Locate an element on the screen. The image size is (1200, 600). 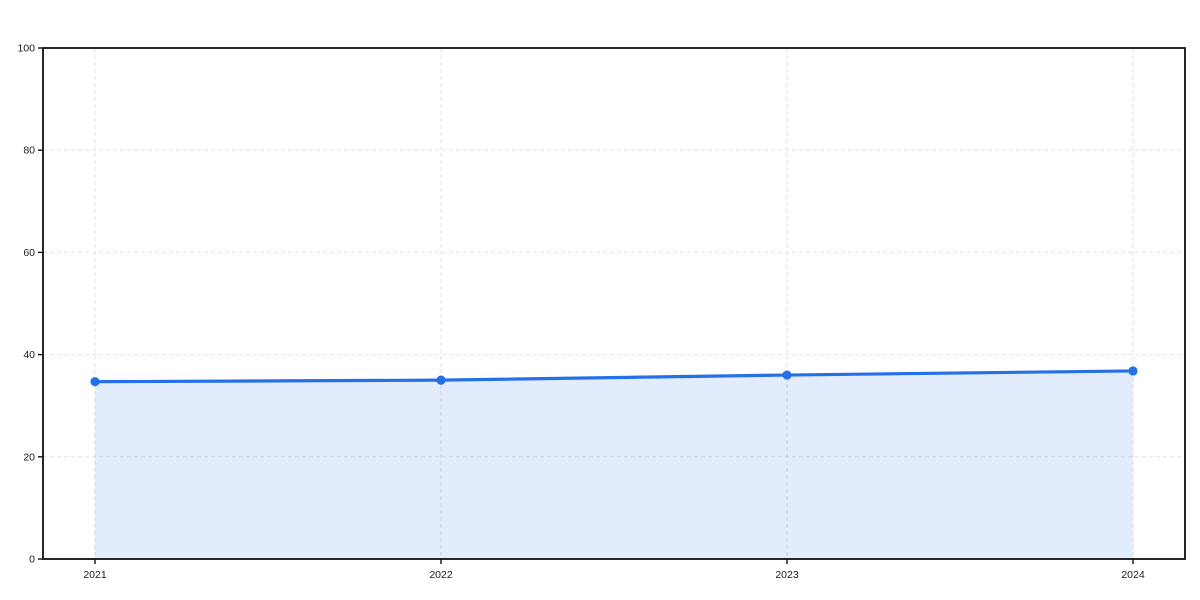
y-axis-labels: 0 20 40 60 80 100 is located at coordinates (26, 304).